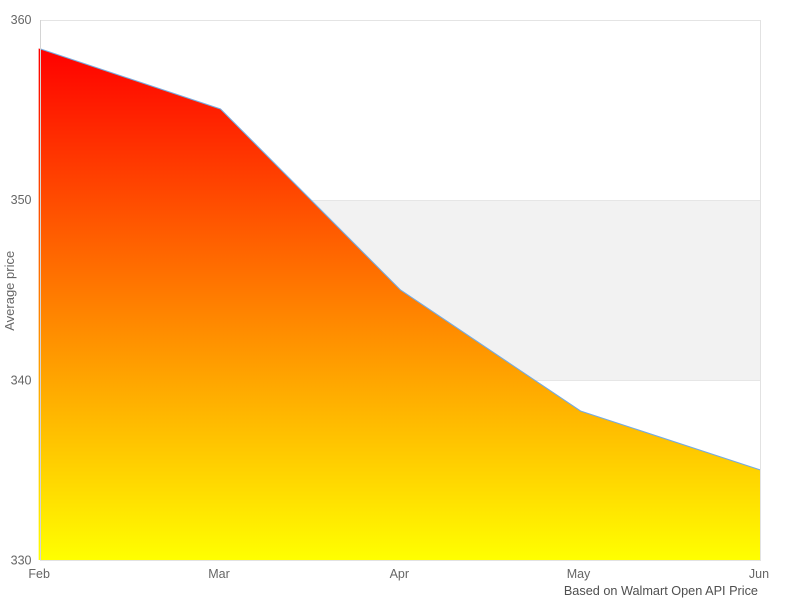 The height and width of the screenshot is (600, 800). What do you see at coordinates (759, 574) in the screenshot?
I see `svg-text: Jun` at bounding box center [759, 574].